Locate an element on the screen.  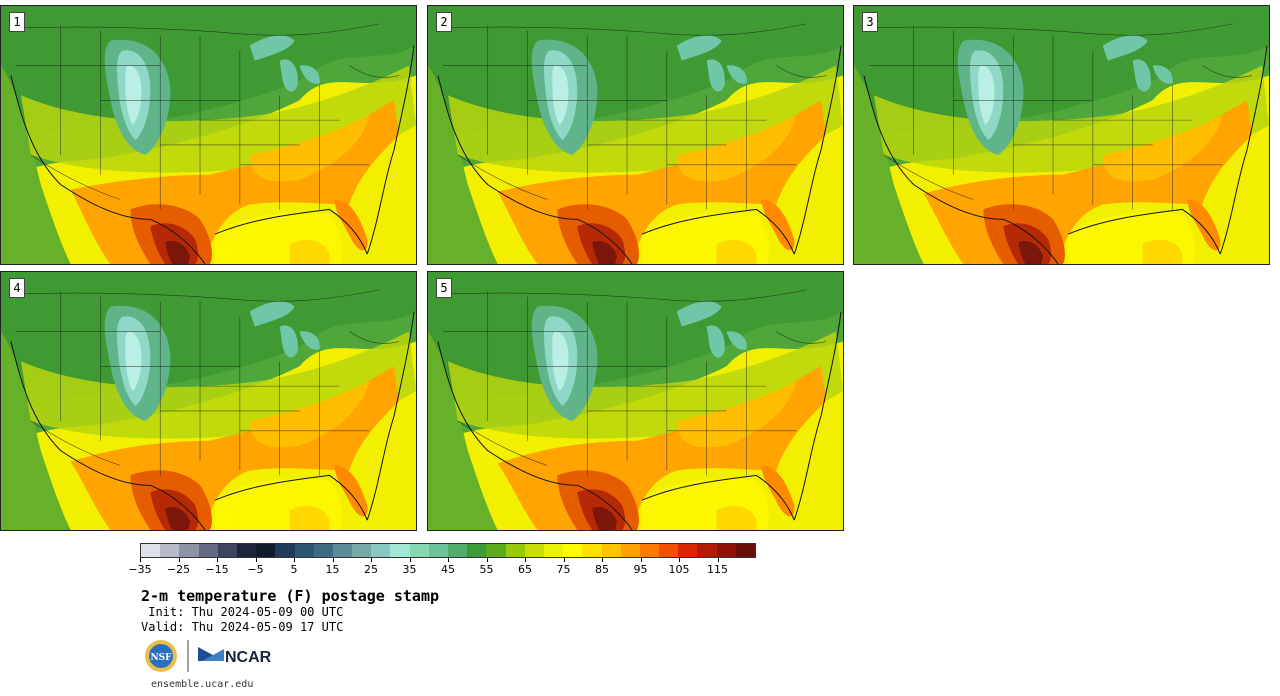
colorbar-tick-label: 105 is located at coordinates (679, 569).